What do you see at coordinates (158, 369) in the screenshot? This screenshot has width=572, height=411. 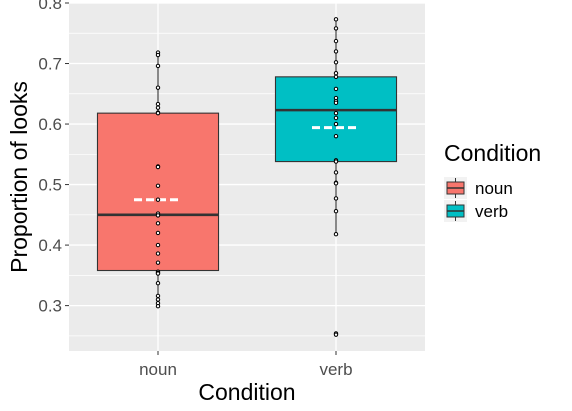 I see `x-tick-label: noun` at bounding box center [158, 369].